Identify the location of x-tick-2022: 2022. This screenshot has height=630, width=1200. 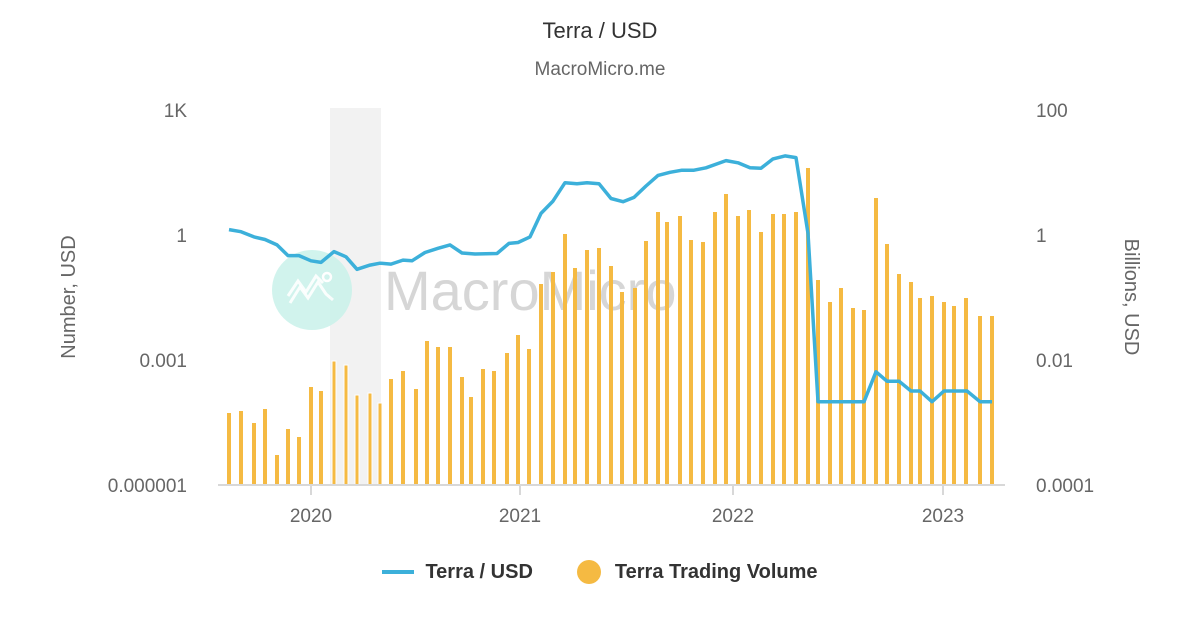
(733, 516).